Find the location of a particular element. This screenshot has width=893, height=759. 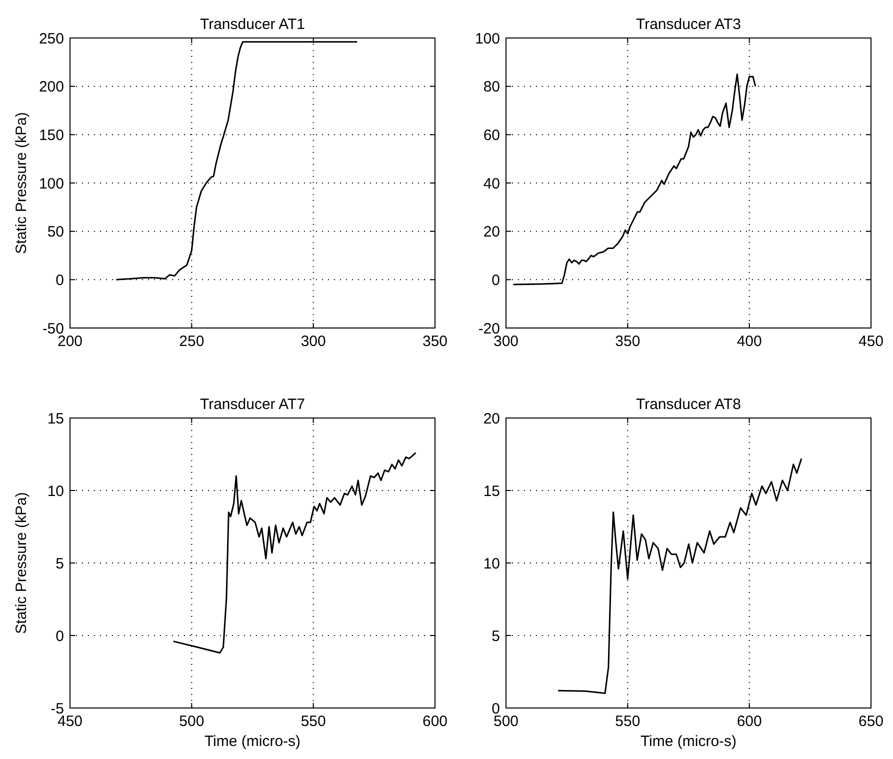

y-tick-label: 50 is located at coordinates (55, 232).